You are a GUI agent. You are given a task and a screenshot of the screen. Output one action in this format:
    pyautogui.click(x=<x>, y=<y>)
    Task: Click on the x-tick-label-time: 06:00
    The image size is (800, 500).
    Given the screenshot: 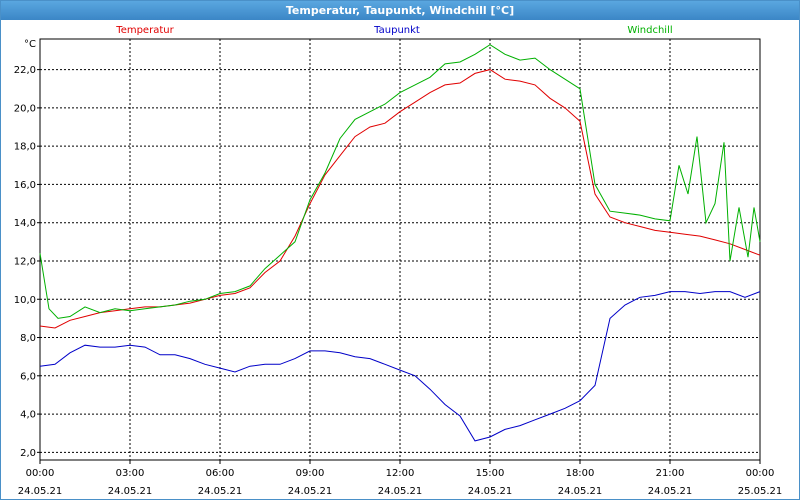 What is the action you would take?
    pyautogui.click(x=220, y=473)
    